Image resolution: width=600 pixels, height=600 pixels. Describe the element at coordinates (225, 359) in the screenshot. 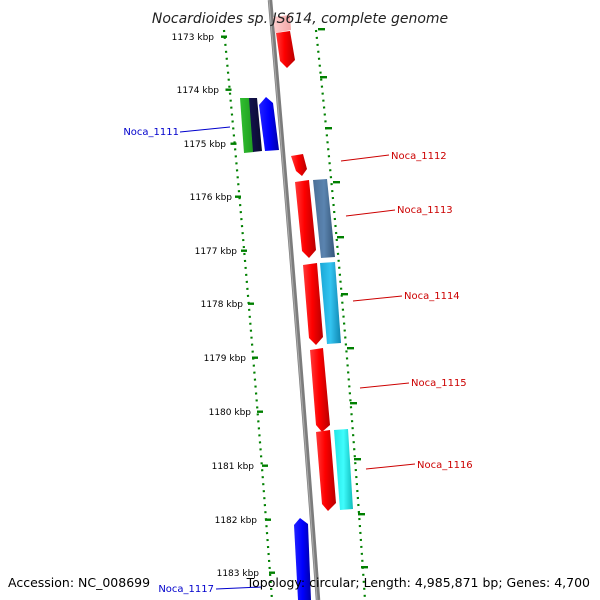

I see `tick-label: 1179 kbp` at that location.